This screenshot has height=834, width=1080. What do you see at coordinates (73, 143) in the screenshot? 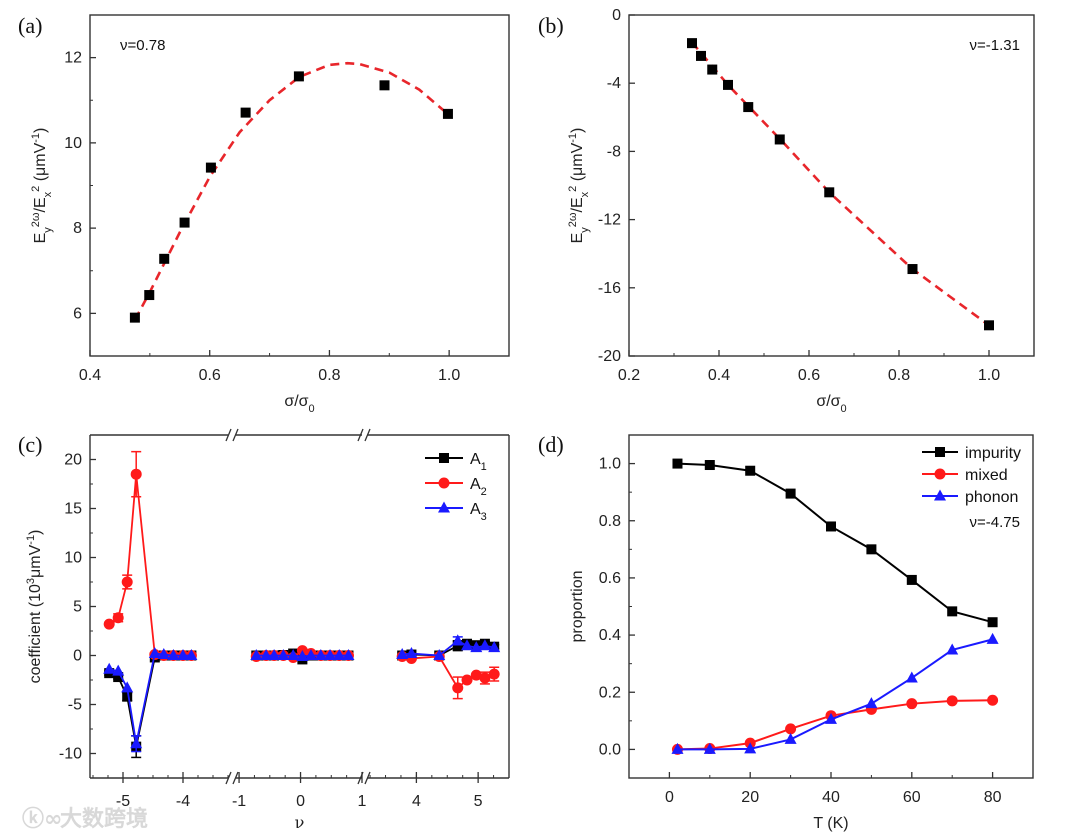
I see `y-tick-label: 10` at bounding box center [73, 143].